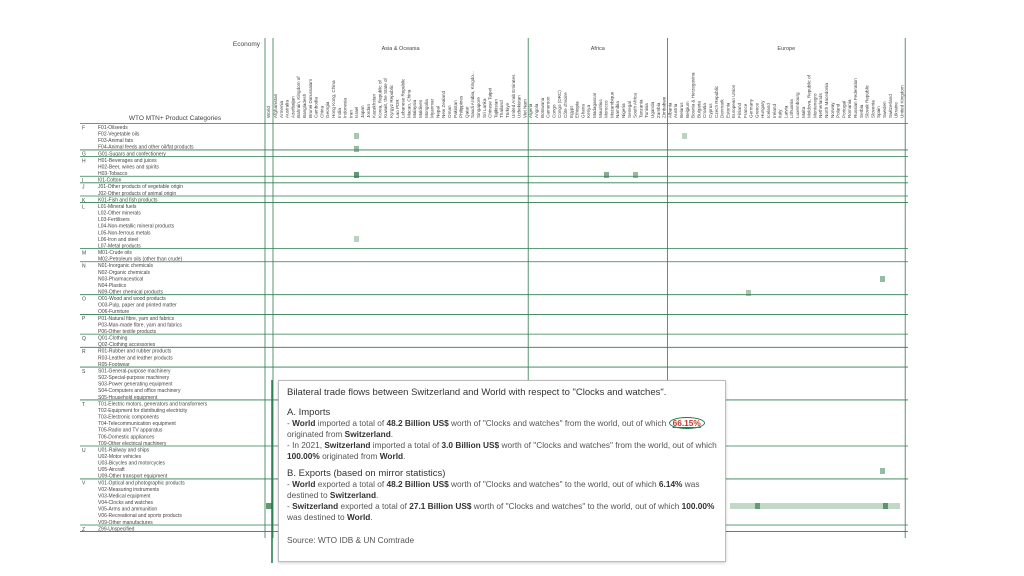 The image size is (1024, 576). I want to click on text-segment: 66.15%, so click(686, 423).